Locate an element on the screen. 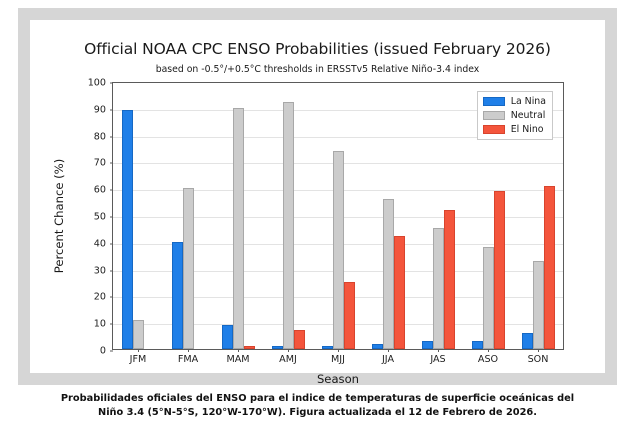  legend-item: La Nina is located at coordinates (514, 101).